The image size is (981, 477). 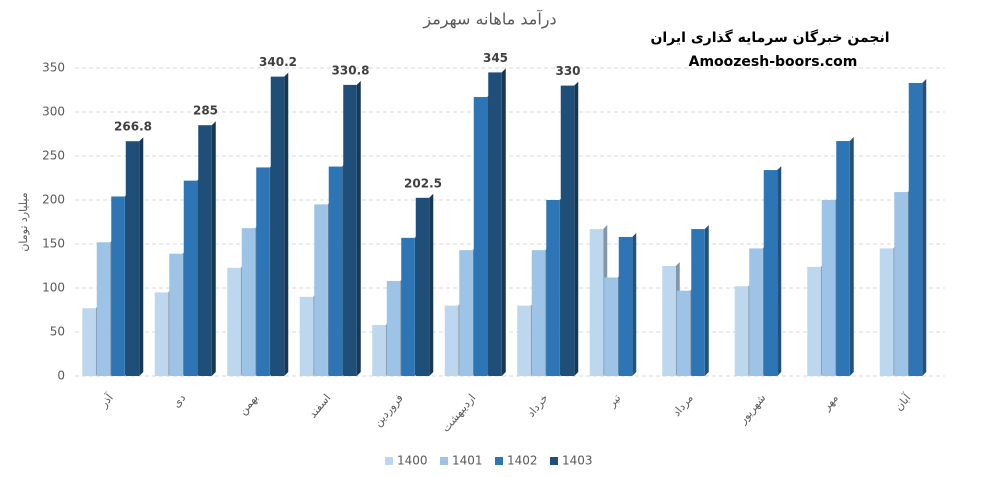 I want to click on x-tick-label: خرداد, so click(x=537, y=406).